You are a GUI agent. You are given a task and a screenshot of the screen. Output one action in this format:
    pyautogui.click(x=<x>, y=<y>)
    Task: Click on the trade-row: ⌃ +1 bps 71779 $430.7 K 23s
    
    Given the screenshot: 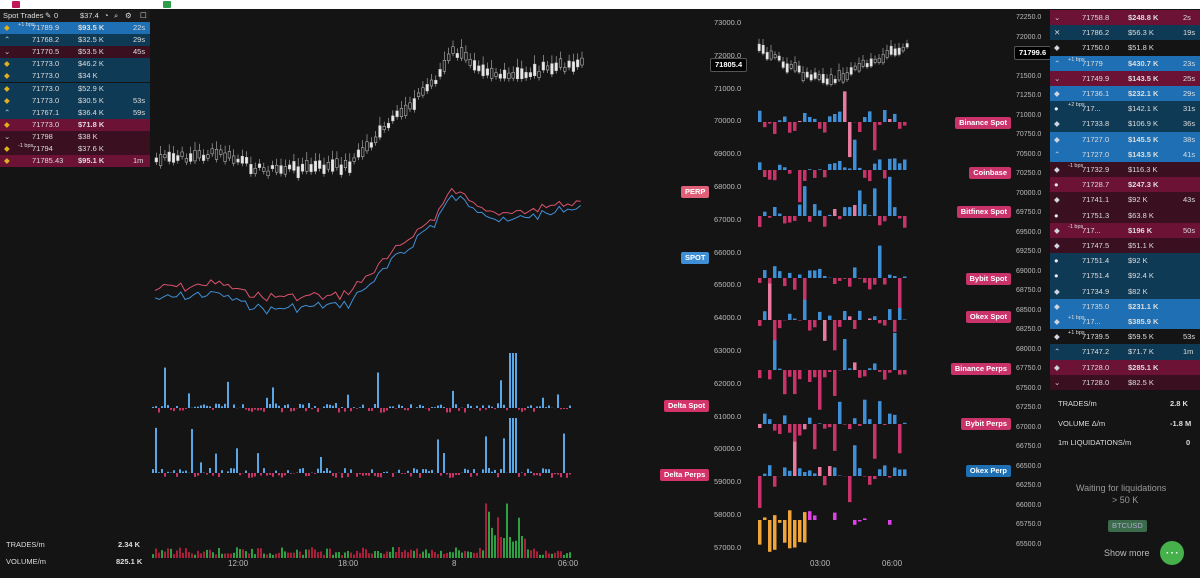 What is the action you would take?
    pyautogui.click(x=1125, y=63)
    